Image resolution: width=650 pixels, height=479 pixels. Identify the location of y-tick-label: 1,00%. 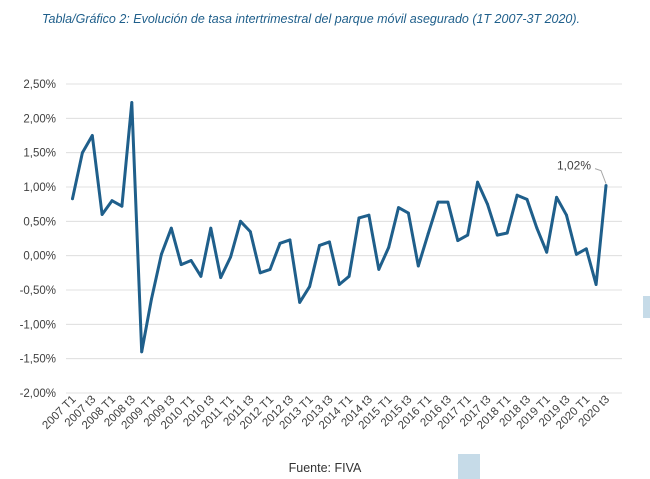
(39, 188).